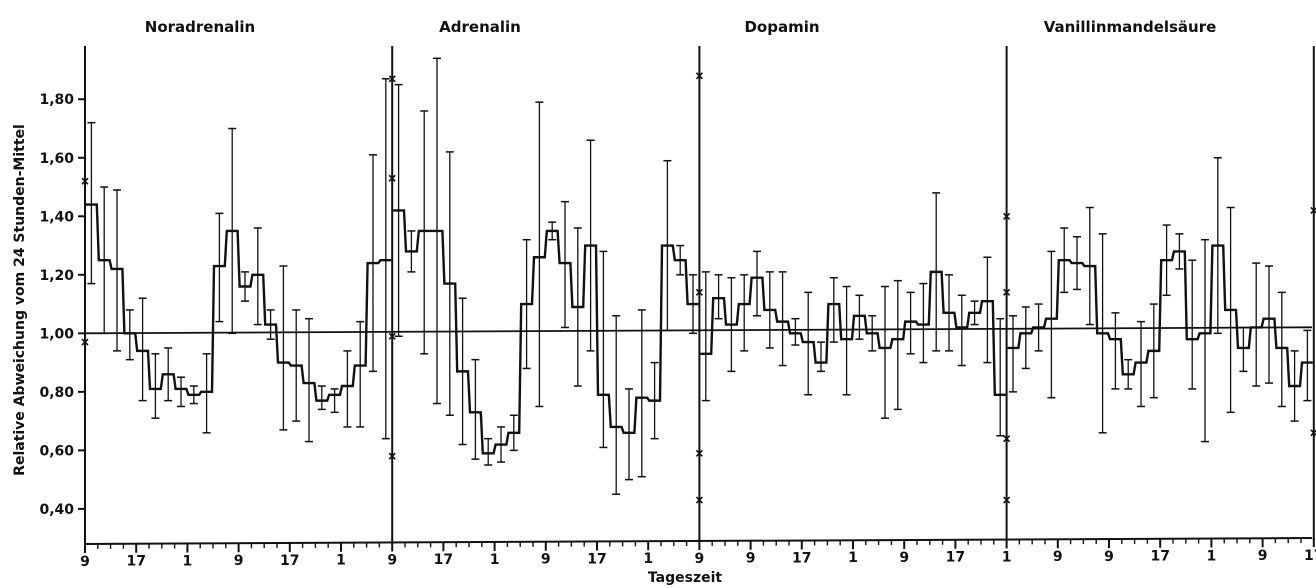 Image resolution: width=1316 pixels, height=588 pixels. I want to click on x-axis: 91719171917191719917191719917191719, so click(698, 553).